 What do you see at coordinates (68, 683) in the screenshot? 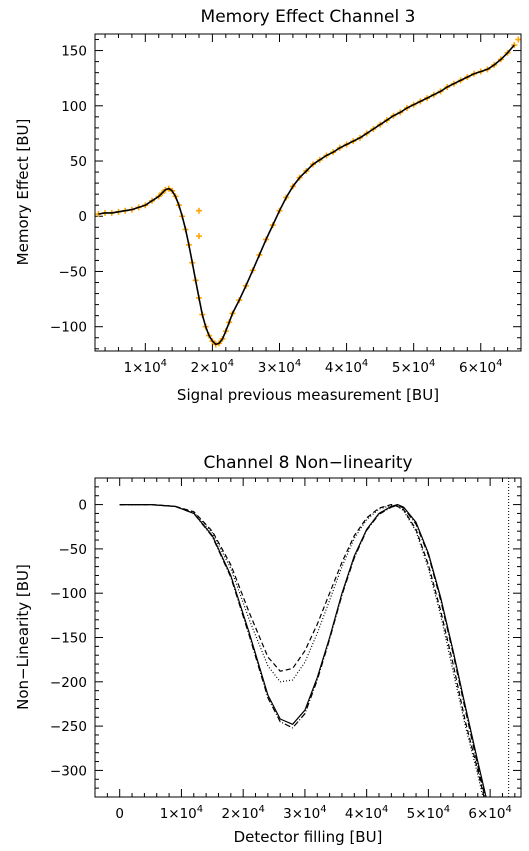
I see `y-tick-label: −200` at bounding box center [68, 683].